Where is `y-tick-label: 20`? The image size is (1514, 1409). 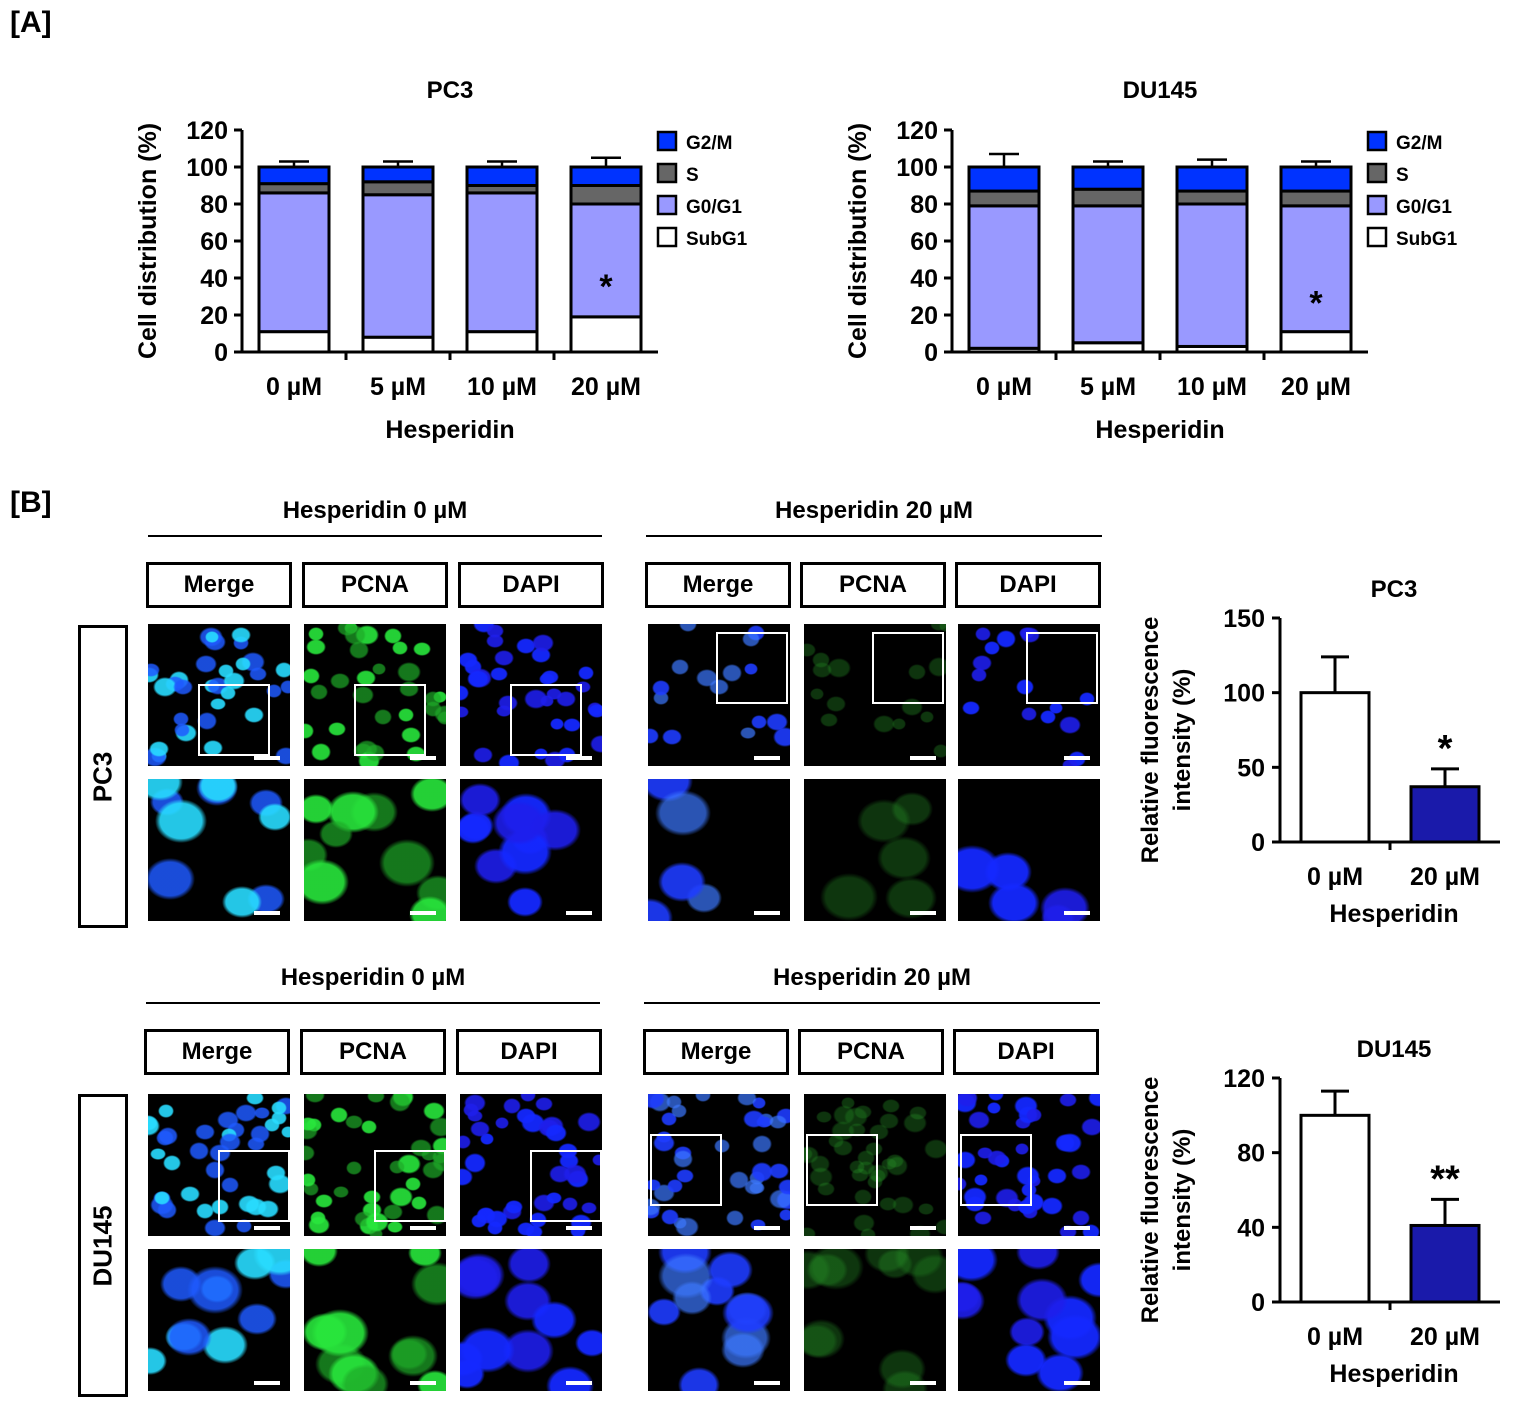
y-tick-label: 20 is located at coordinates (924, 316).